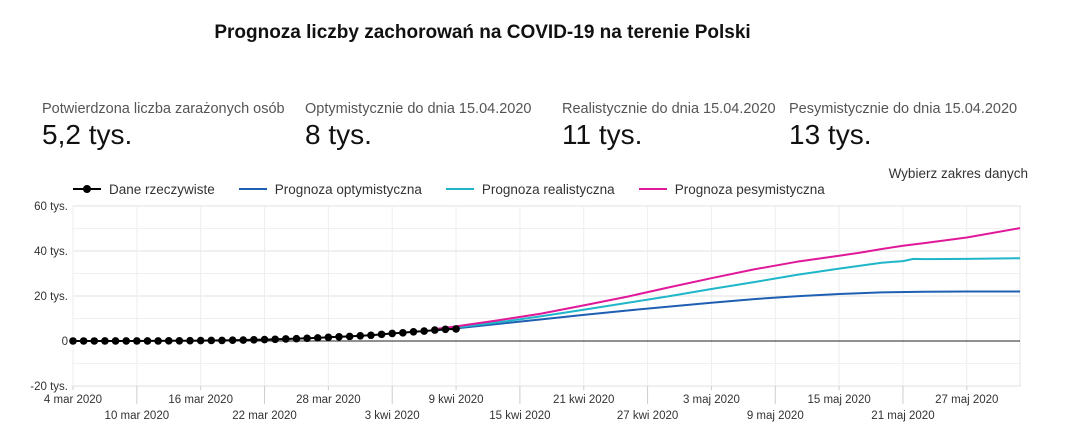  Describe the element at coordinates (838, 400) in the screenshot. I see `x-tick-label: 15 maj 2020` at that location.